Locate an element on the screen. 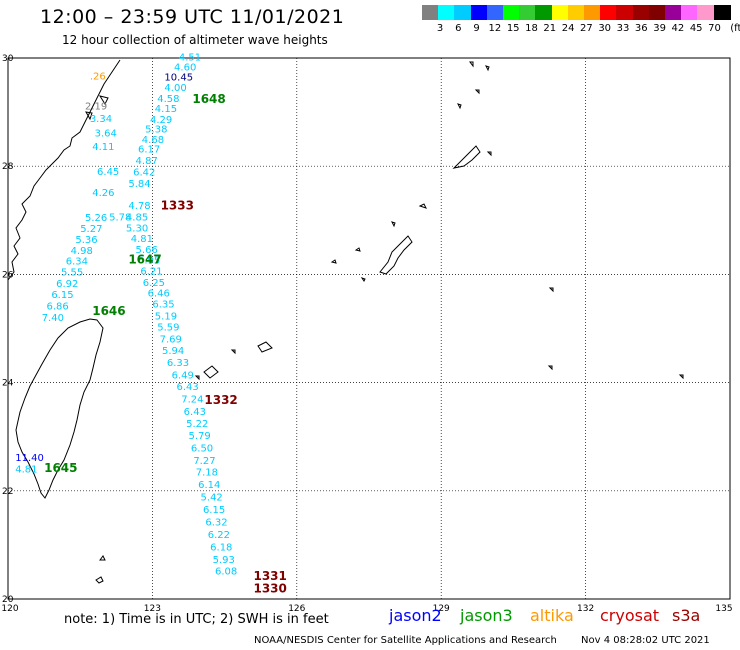  wave-height-label: 4.68 is located at coordinates (153, 140).